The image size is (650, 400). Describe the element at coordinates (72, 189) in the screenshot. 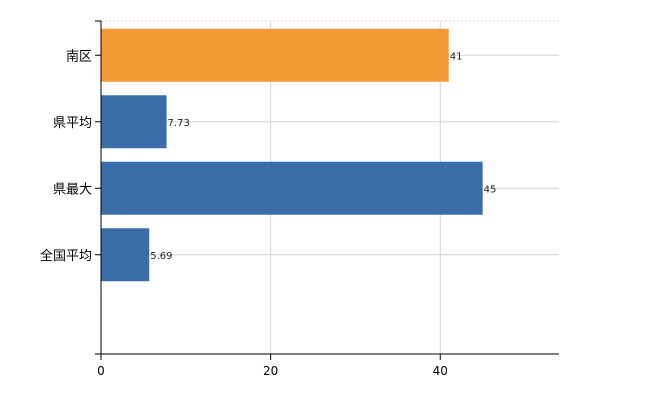

I see `category-label: 県最大` at that location.